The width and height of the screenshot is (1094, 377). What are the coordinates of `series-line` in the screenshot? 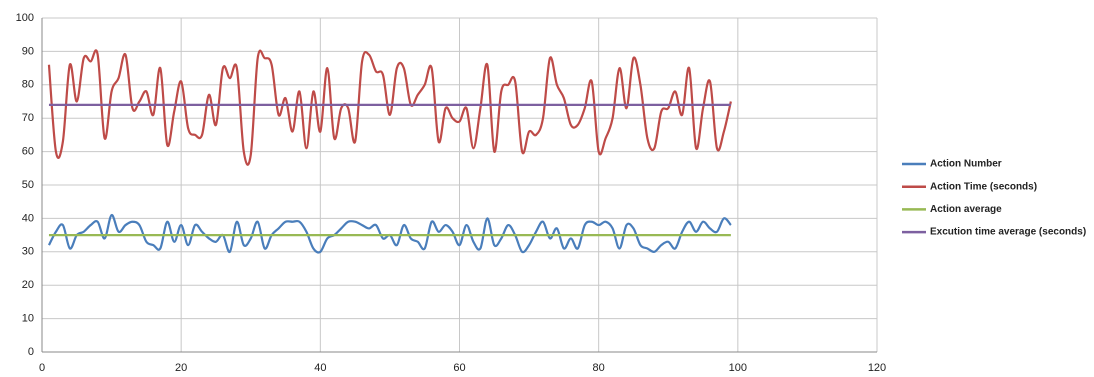 It's located at (389, 233).